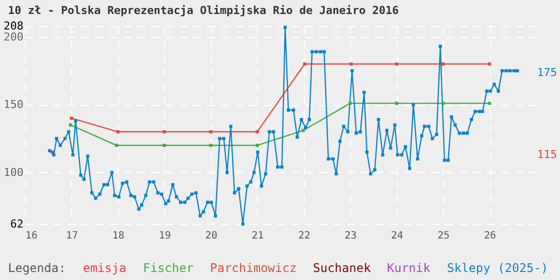 The height and width of the screenshot is (280, 560). I want to click on chart-title: 10 zł - Polska Reprezentacja Olimpijska Rio de Janeiro 2016, so click(204, 10).